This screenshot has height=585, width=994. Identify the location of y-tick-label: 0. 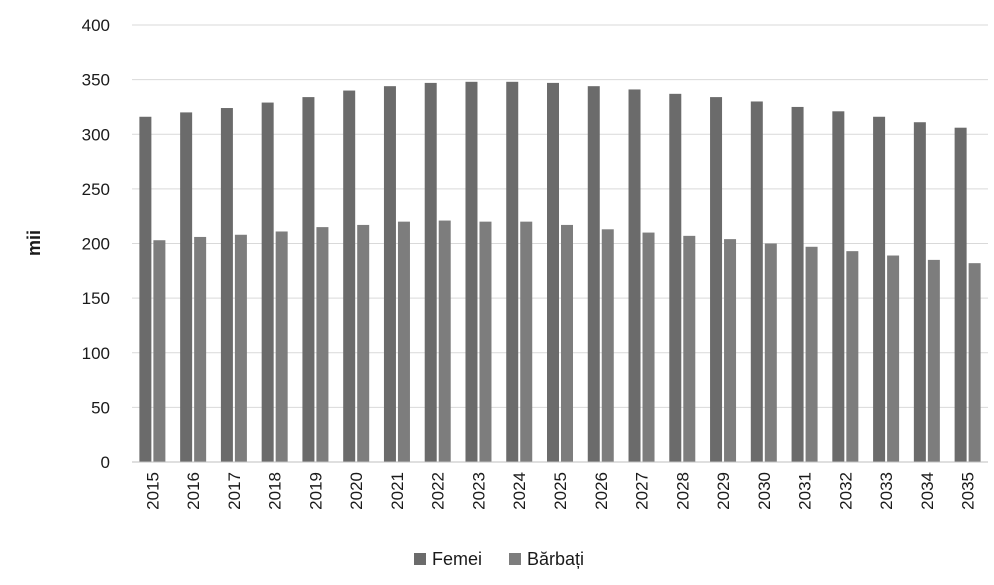
(105, 462).